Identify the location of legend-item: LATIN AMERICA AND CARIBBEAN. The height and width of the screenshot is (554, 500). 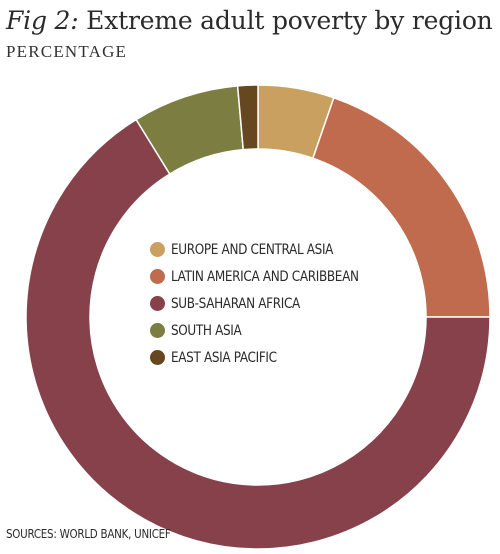
(270, 276).